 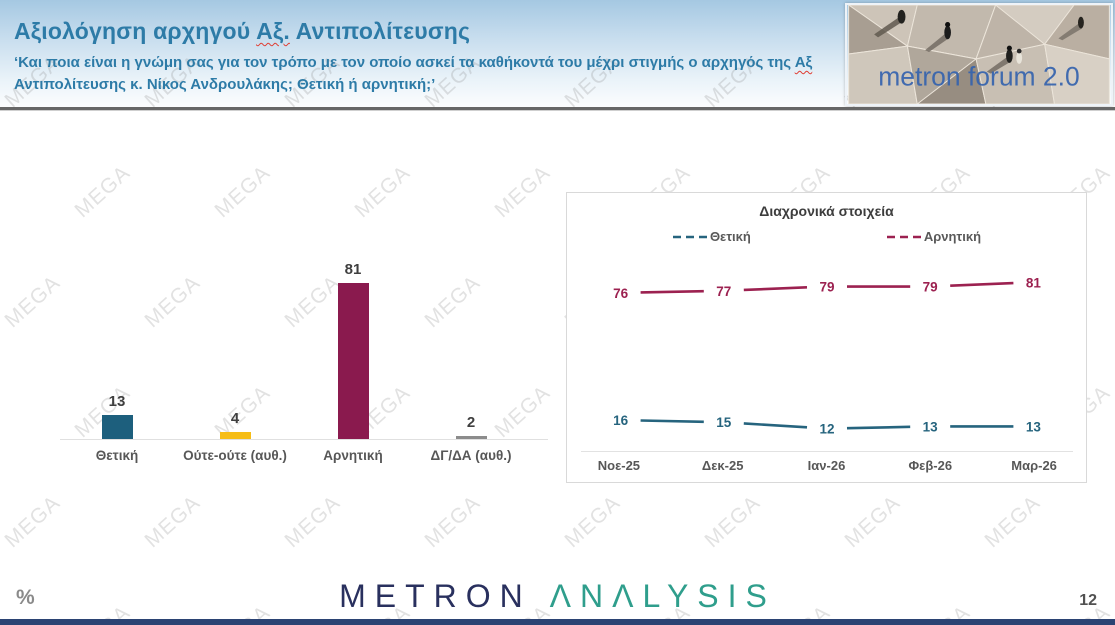 I want to click on data-point-label: 15, so click(x=724, y=422).